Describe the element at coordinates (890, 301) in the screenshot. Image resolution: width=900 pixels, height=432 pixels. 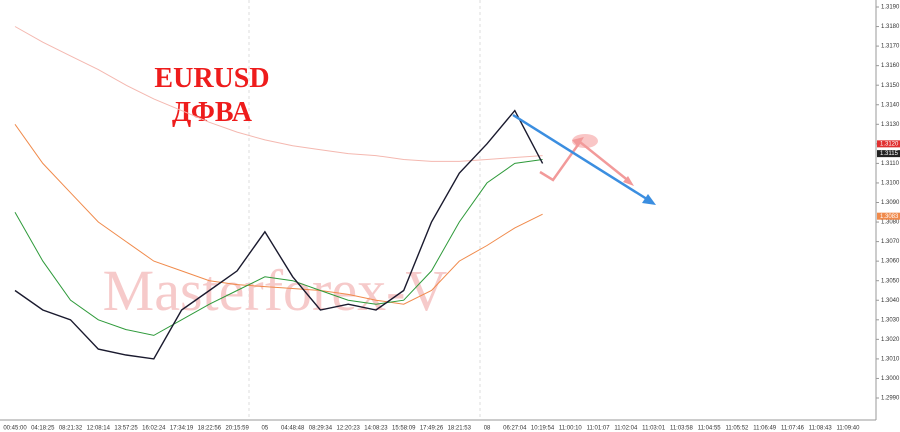
I see `y-tick-label: 1.3040` at that location.